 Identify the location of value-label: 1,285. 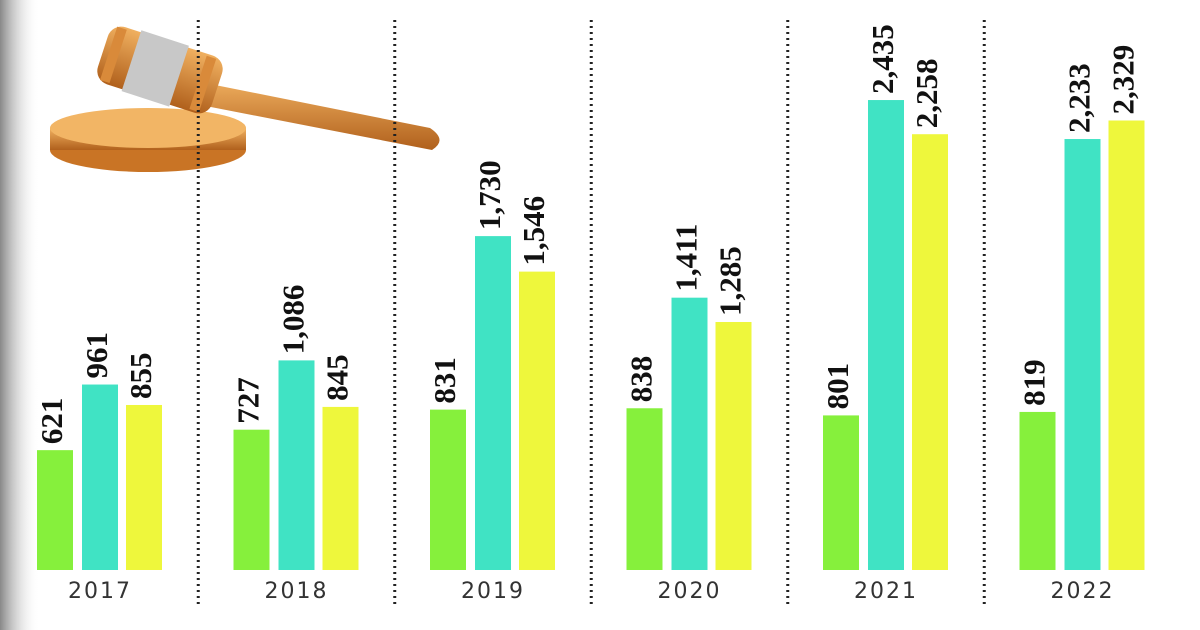
(730, 281).